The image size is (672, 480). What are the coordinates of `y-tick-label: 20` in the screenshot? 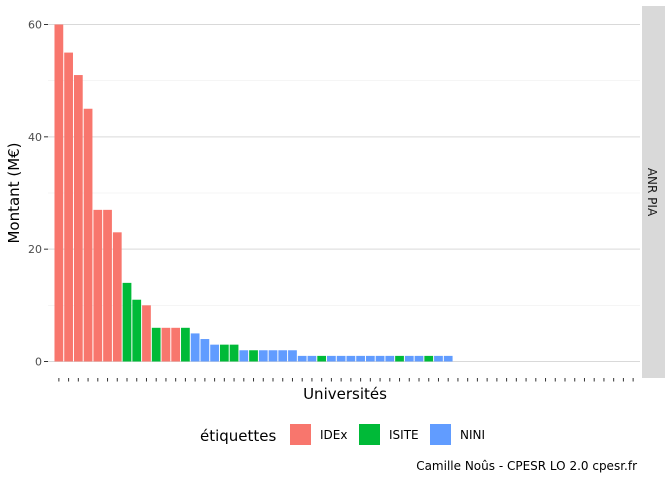 It's located at (35, 249).